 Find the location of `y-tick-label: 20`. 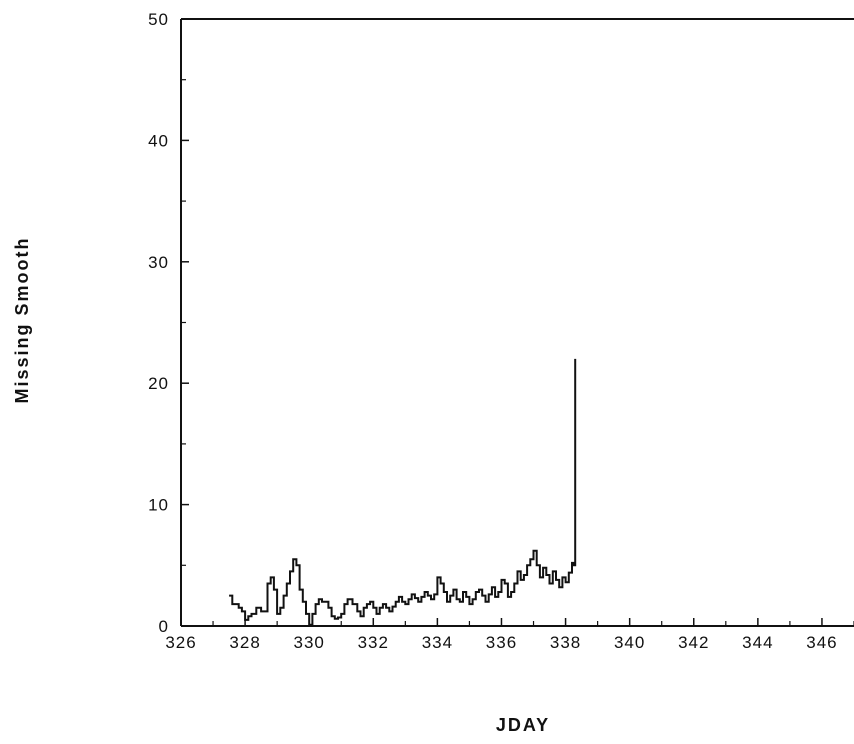

y-tick-label: 20 is located at coordinates (158, 383).